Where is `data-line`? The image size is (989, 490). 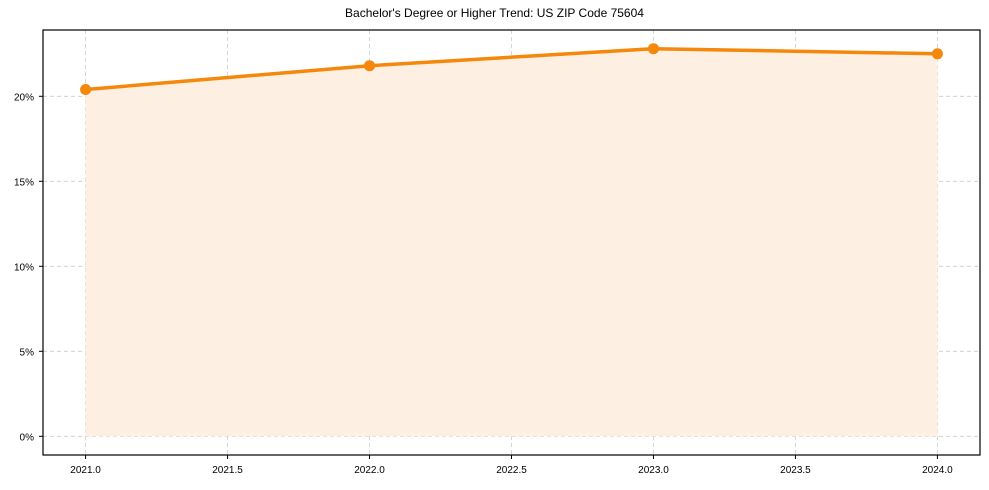
data-line is located at coordinates (511, 69).